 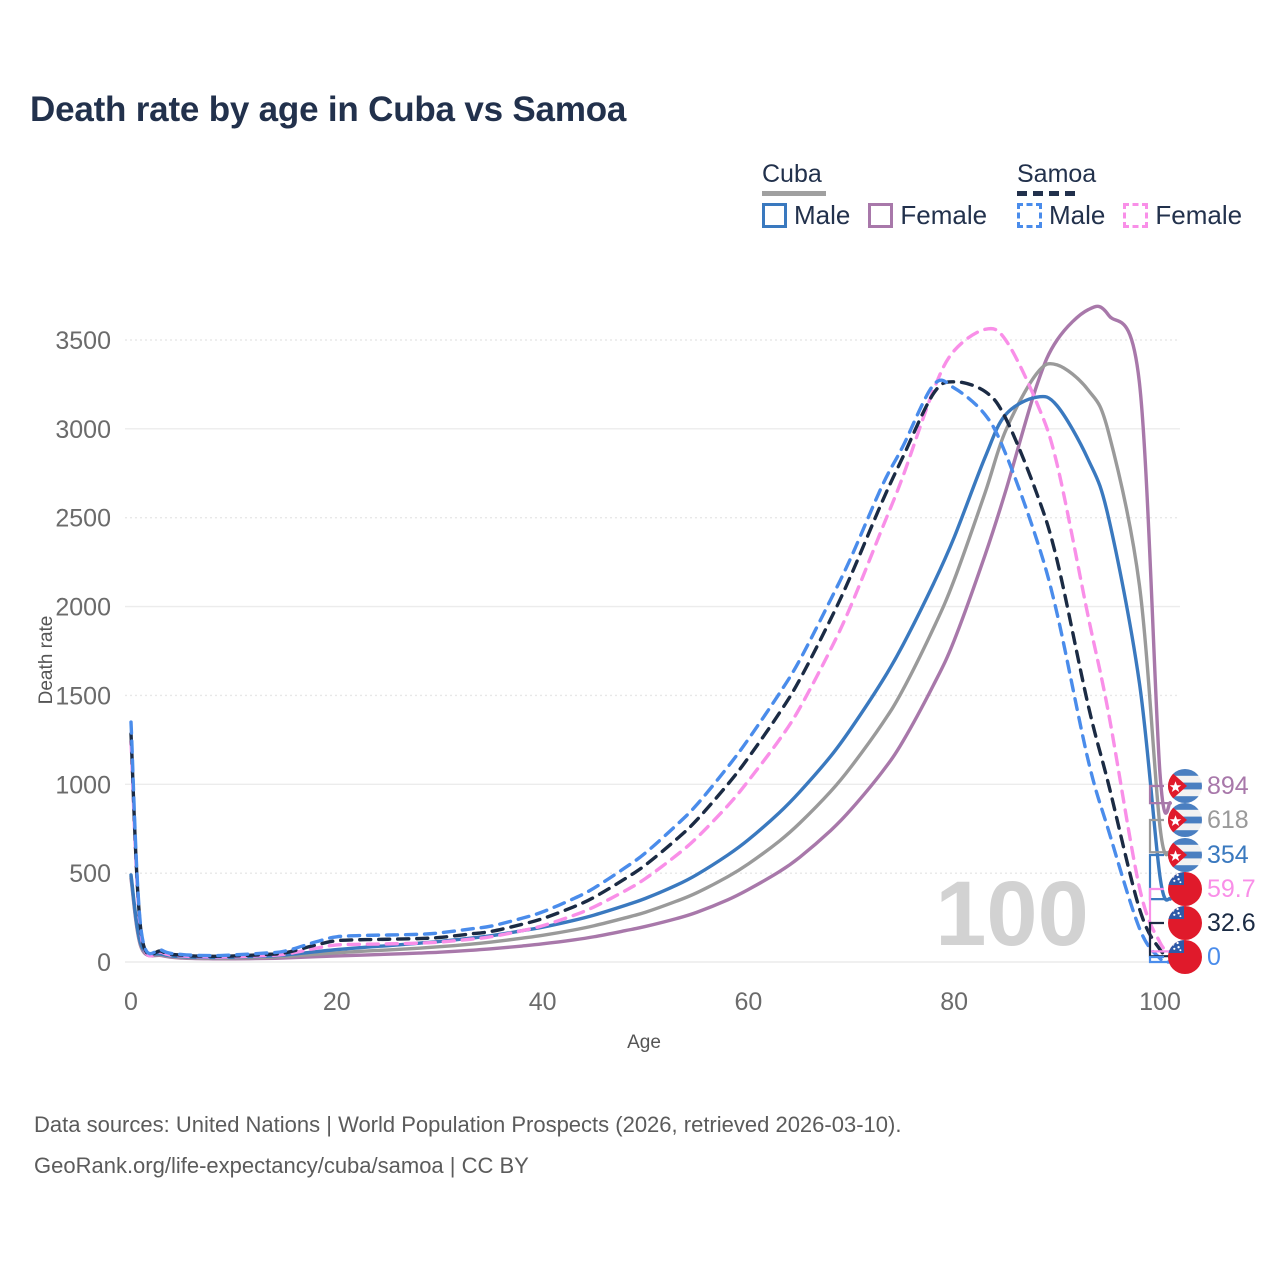 What do you see at coordinates (1136, 215) in the screenshot?
I see `legend-swatch-samoa-female` at bounding box center [1136, 215].